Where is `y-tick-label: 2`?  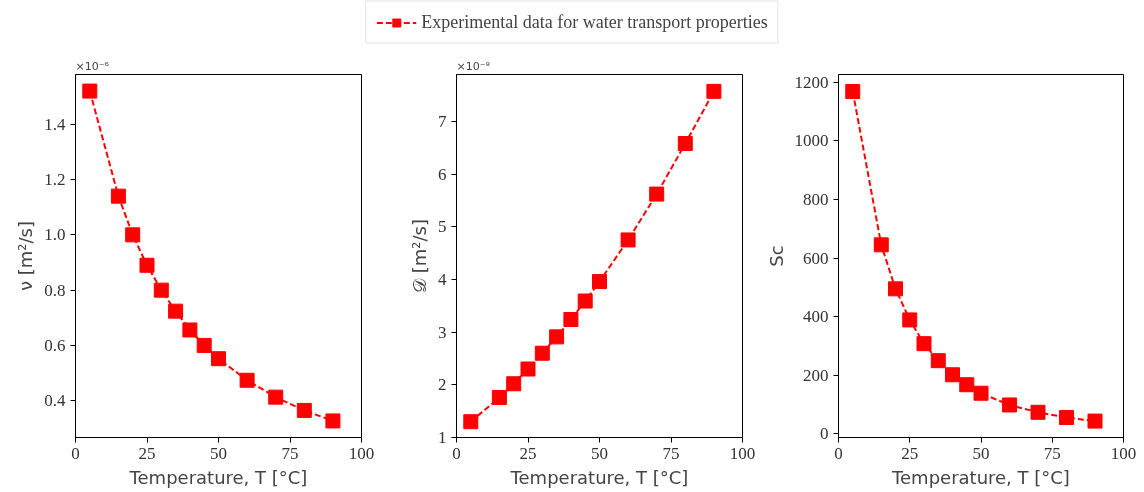
y-tick-label: 2 is located at coordinates (442, 385).